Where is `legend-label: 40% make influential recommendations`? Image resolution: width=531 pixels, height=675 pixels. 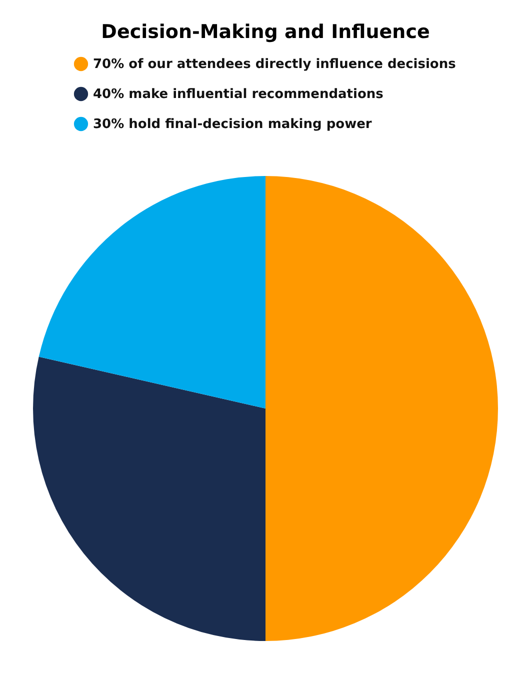 legend-label: 40% make influential recommendations is located at coordinates (238, 94).